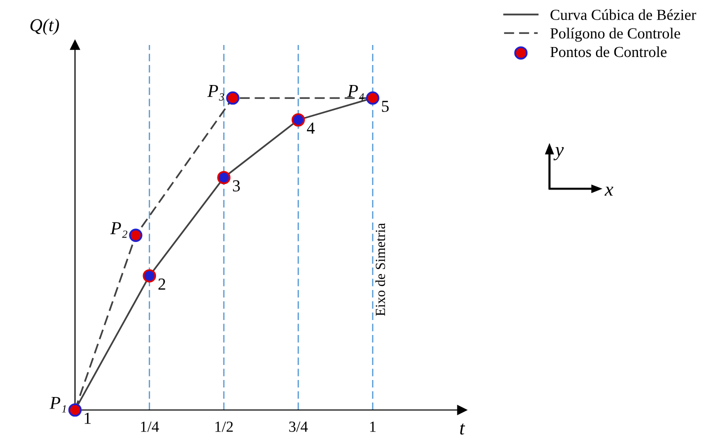 The height and width of the screenshot is (439, 709). I want to click on annotation: 5, so click(385, 106).